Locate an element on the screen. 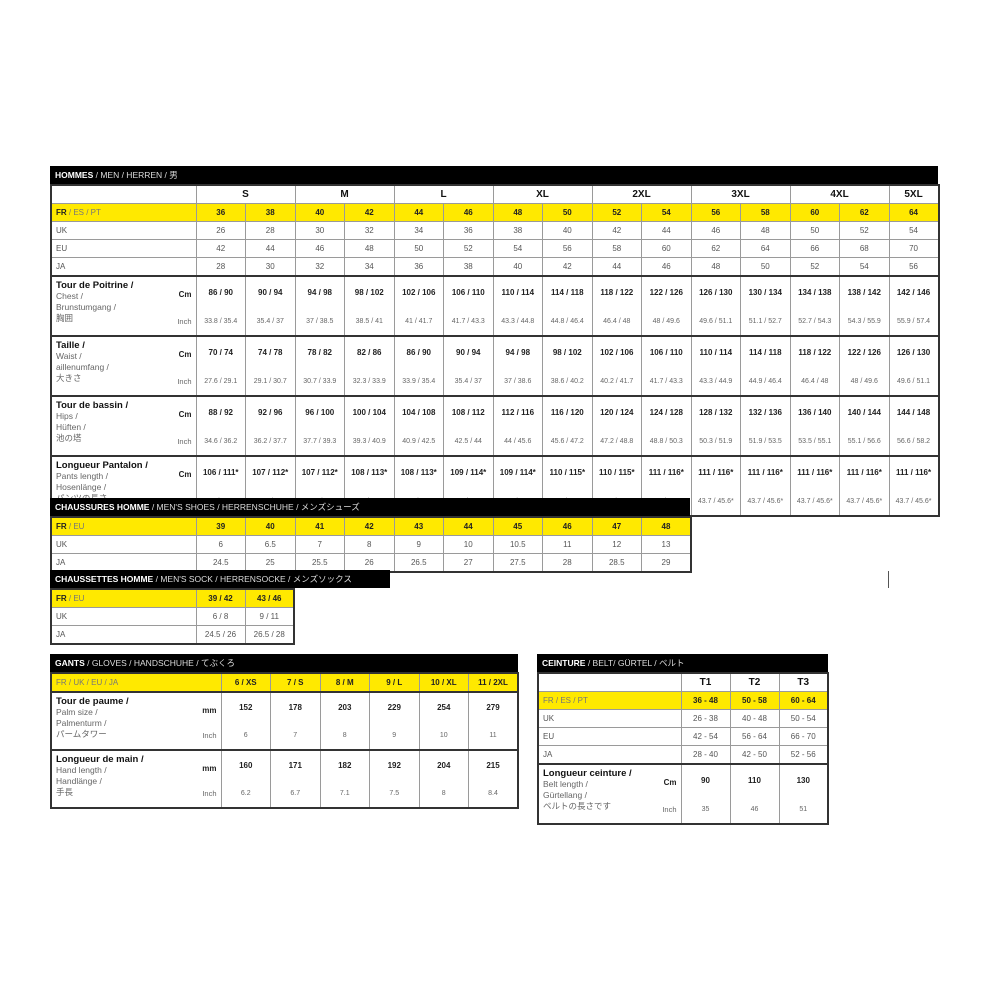  size-cell: 42 - 50 is located at coordinates (754, 755).